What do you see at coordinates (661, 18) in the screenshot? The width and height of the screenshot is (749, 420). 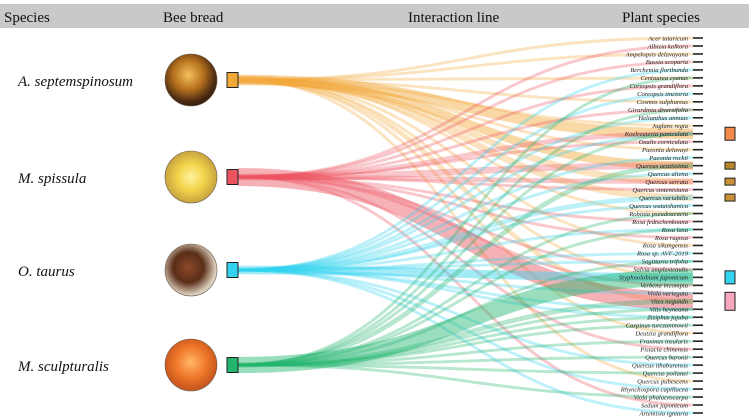 I see `header-plant-species: Plant species` at bounding box center [661, 18].